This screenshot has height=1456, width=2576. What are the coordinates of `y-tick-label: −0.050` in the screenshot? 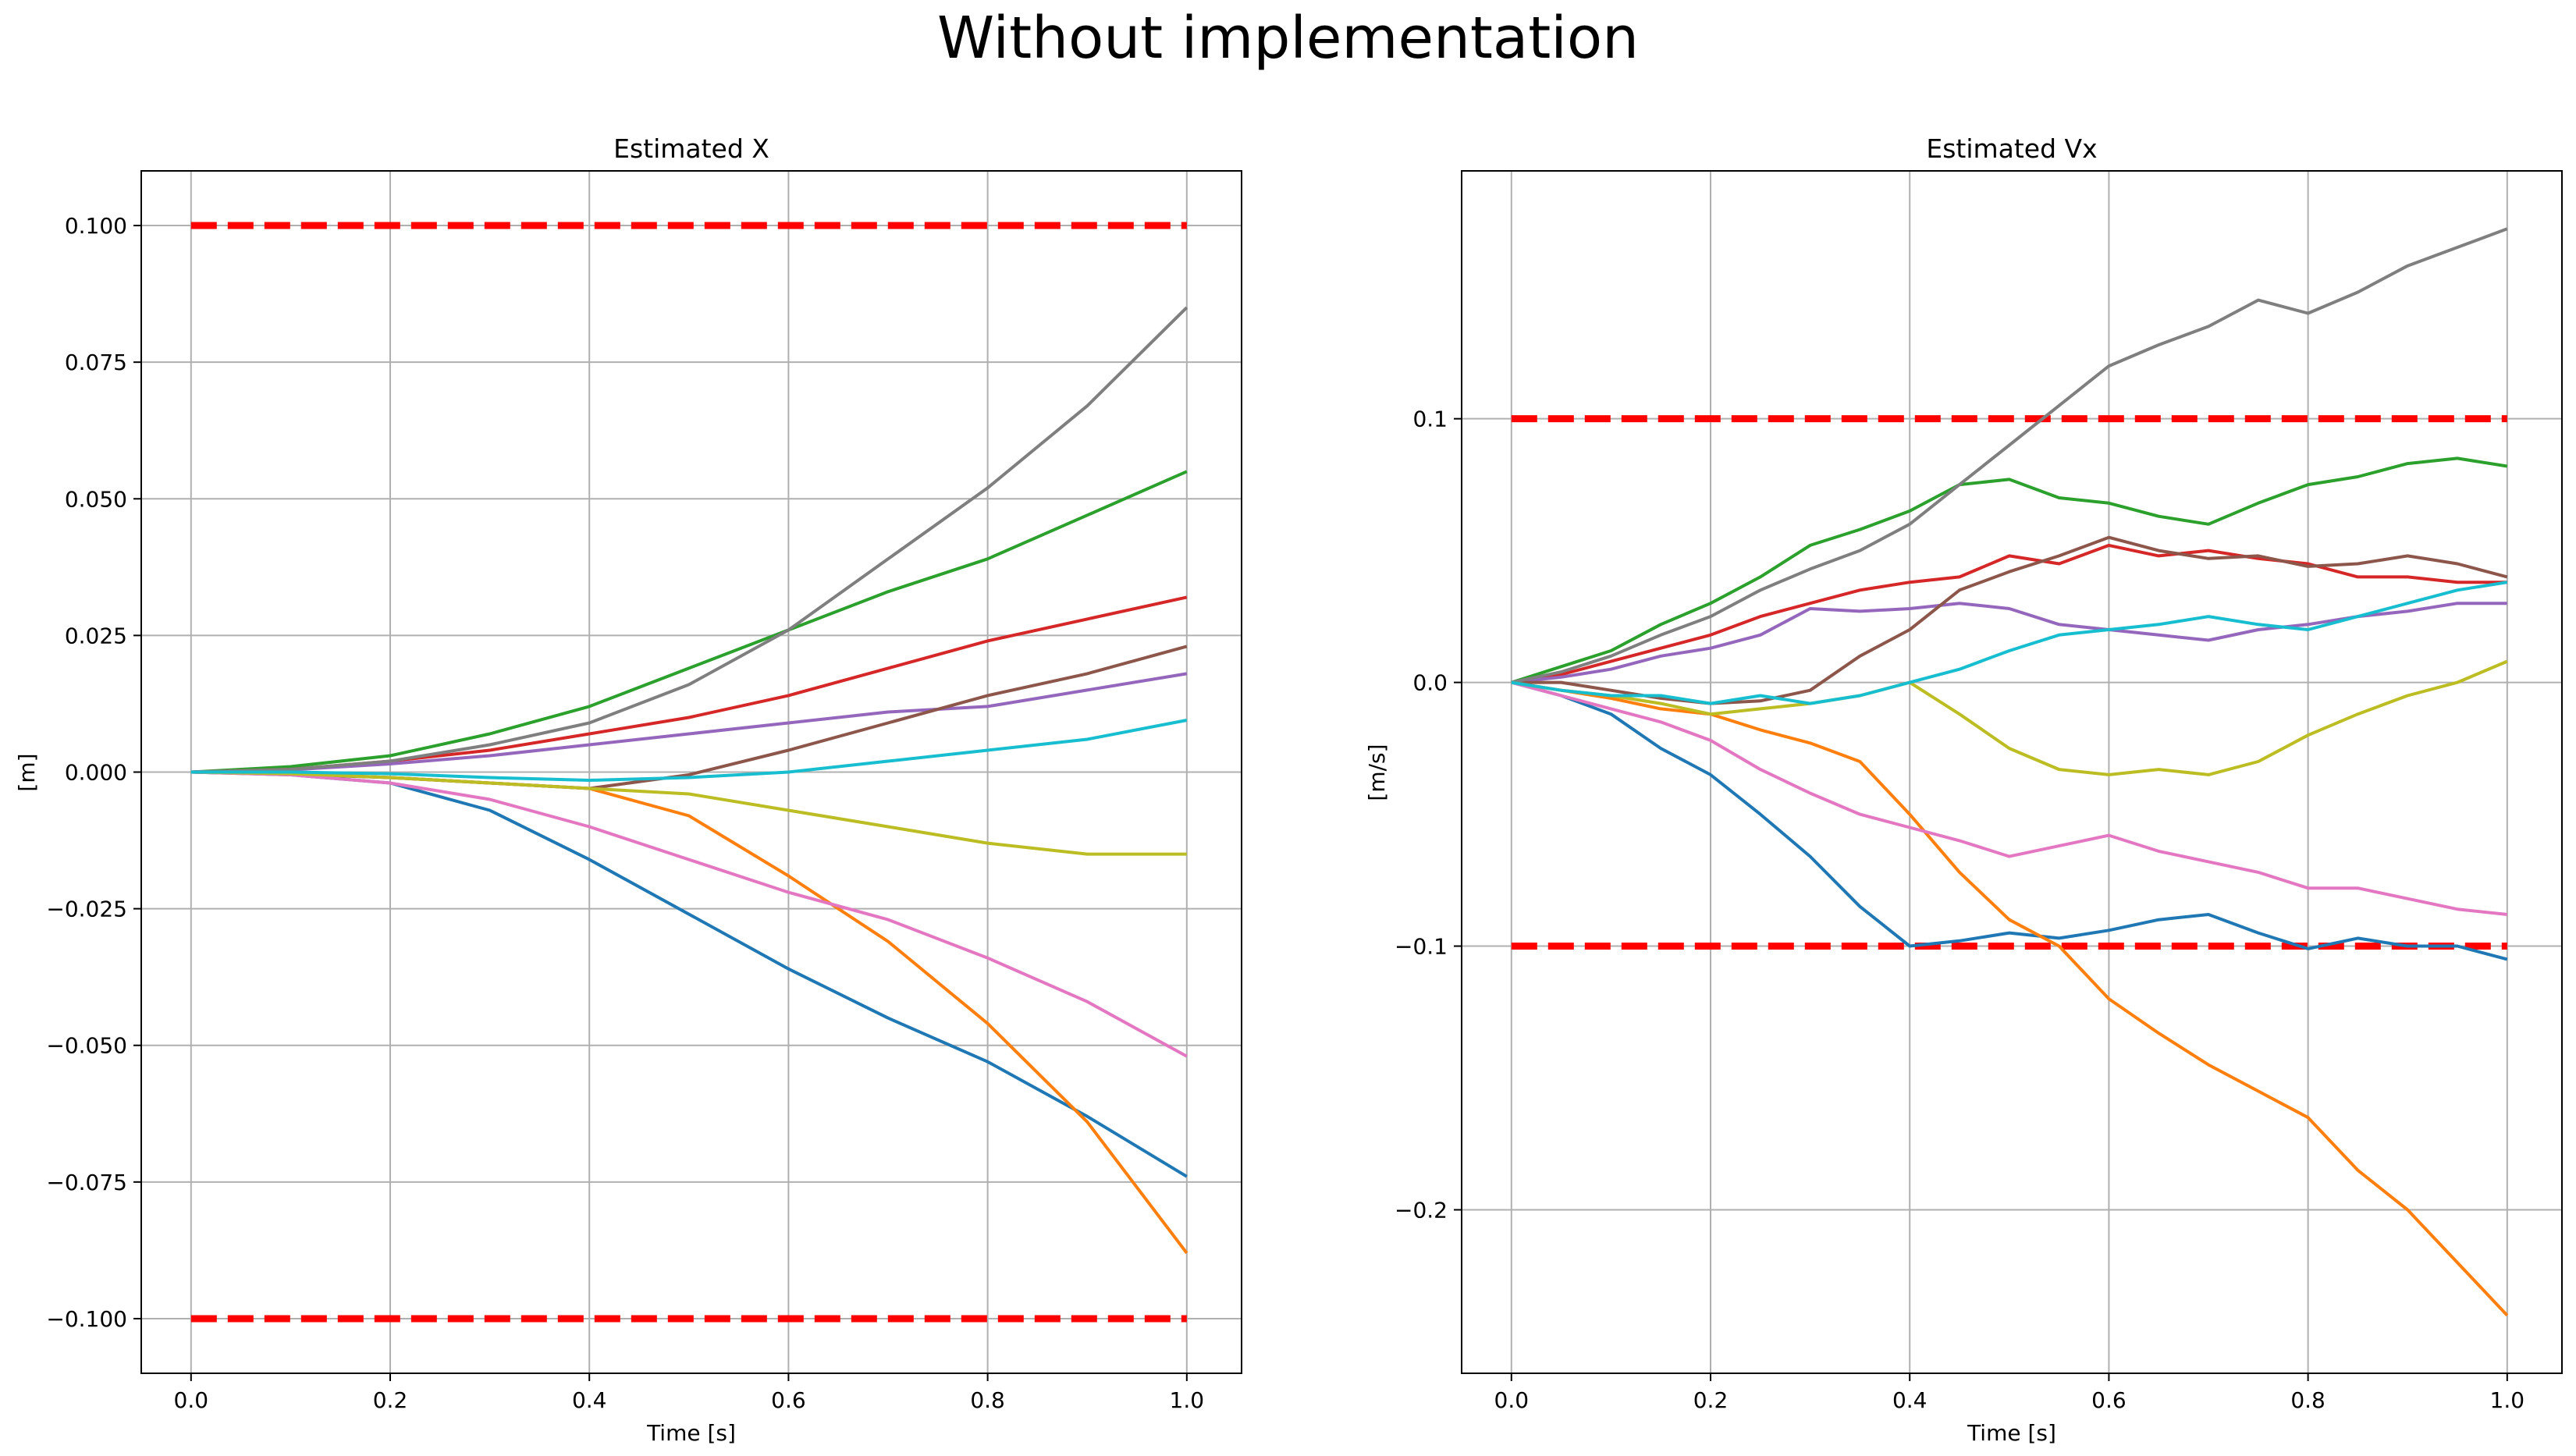 It's located at (86, 1046).